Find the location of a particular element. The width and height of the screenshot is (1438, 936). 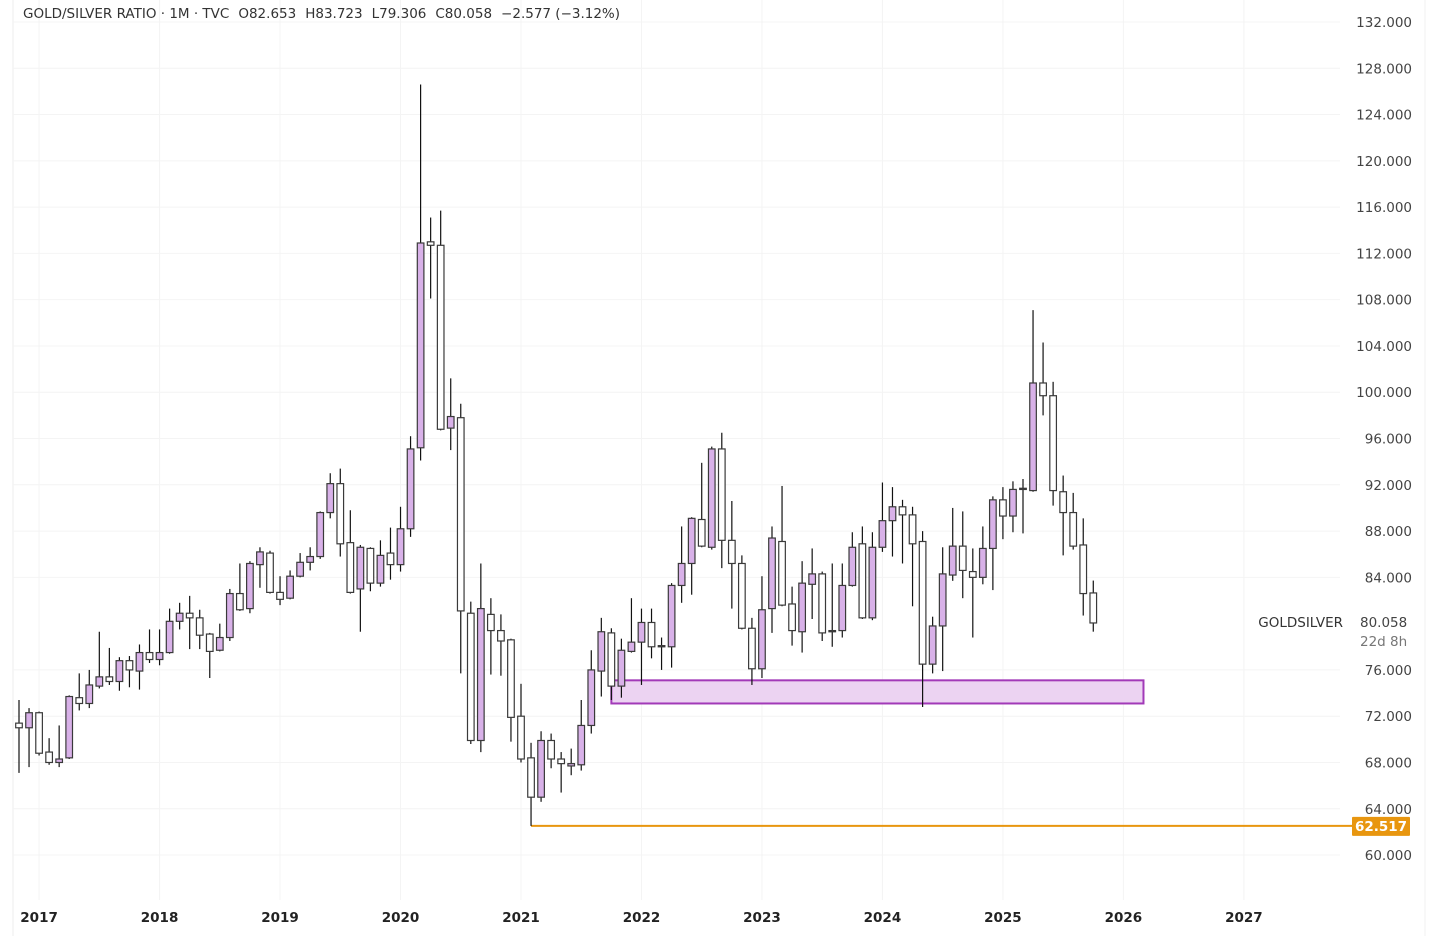

symbol-title: GOLD/SILVER RATIO · 1M · TVC is located at coordinates (126, 14).